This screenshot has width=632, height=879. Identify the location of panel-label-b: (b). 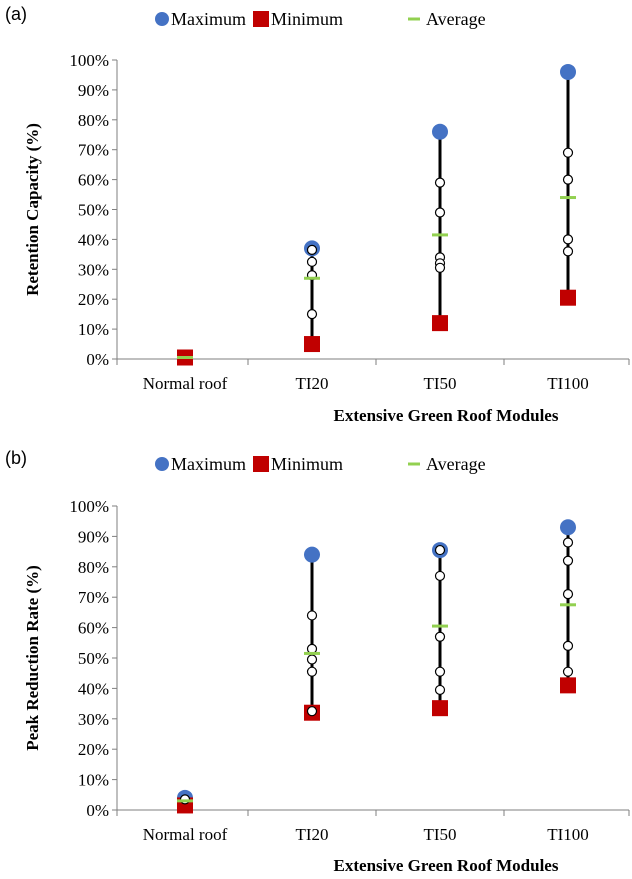
(16, 458).